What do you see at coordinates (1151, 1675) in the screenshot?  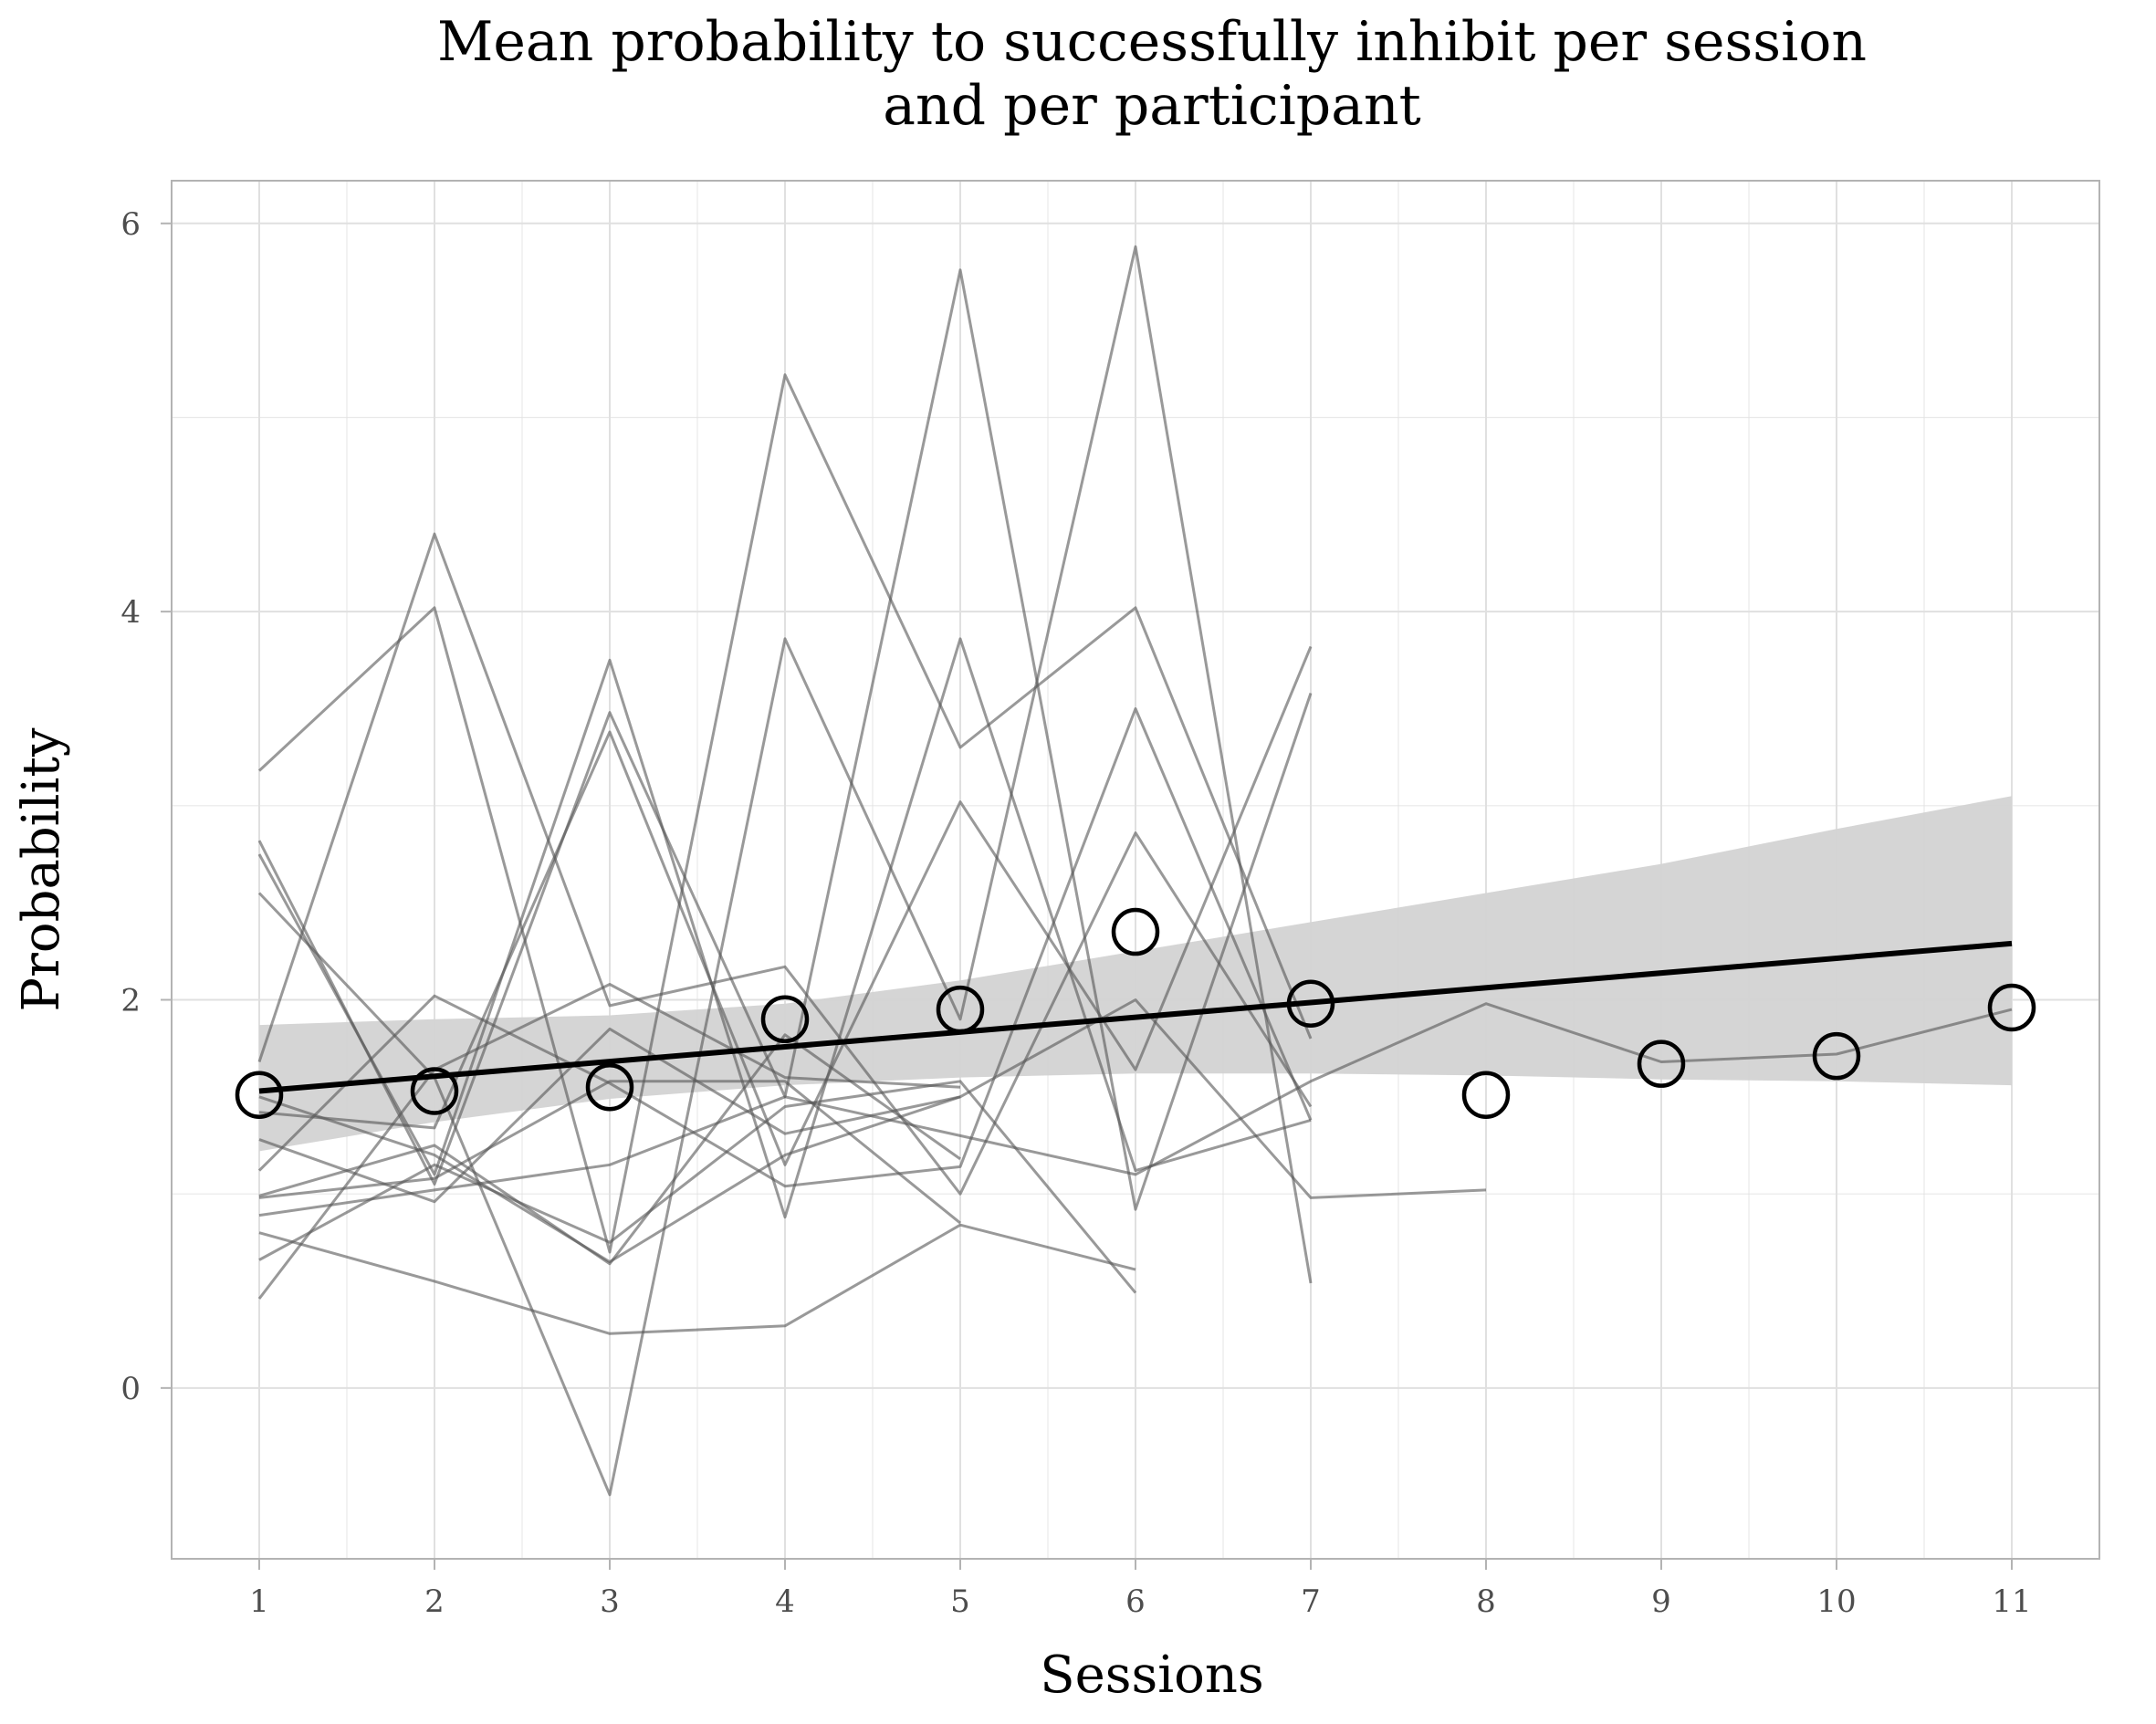 I see `x-axis-title: Sessions` at bounding box center [1151, 1675].